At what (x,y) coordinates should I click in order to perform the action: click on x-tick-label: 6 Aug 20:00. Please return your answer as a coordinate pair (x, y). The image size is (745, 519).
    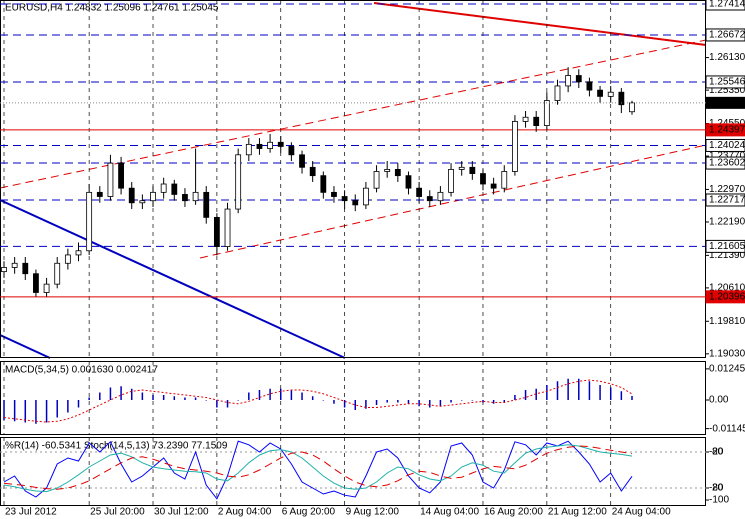
    Looking at the image, I should click on (309, 512).